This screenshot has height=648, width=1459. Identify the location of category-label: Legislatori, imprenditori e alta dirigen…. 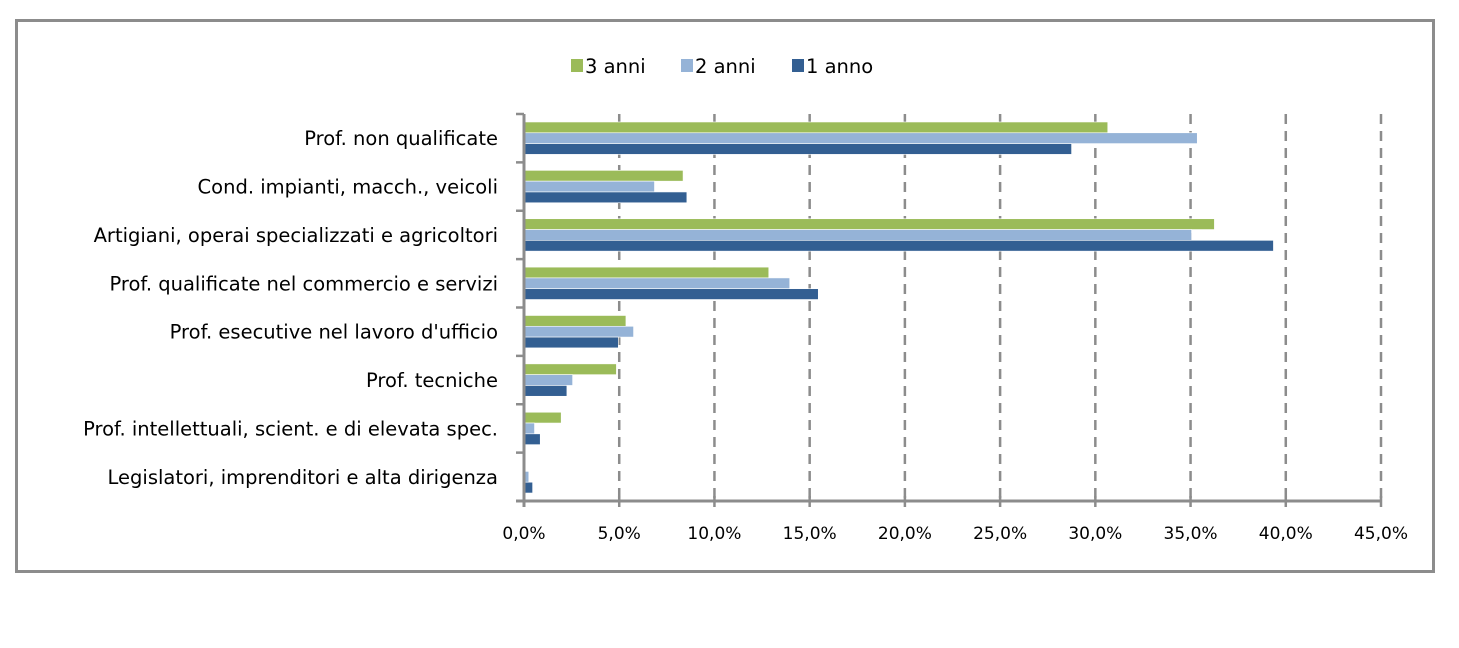
(303, 477).